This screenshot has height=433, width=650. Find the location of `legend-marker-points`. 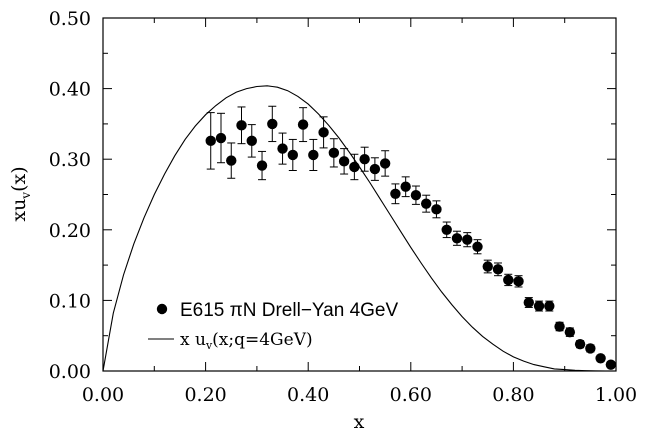

legend-marker-points is located at coordinates (162, 309).